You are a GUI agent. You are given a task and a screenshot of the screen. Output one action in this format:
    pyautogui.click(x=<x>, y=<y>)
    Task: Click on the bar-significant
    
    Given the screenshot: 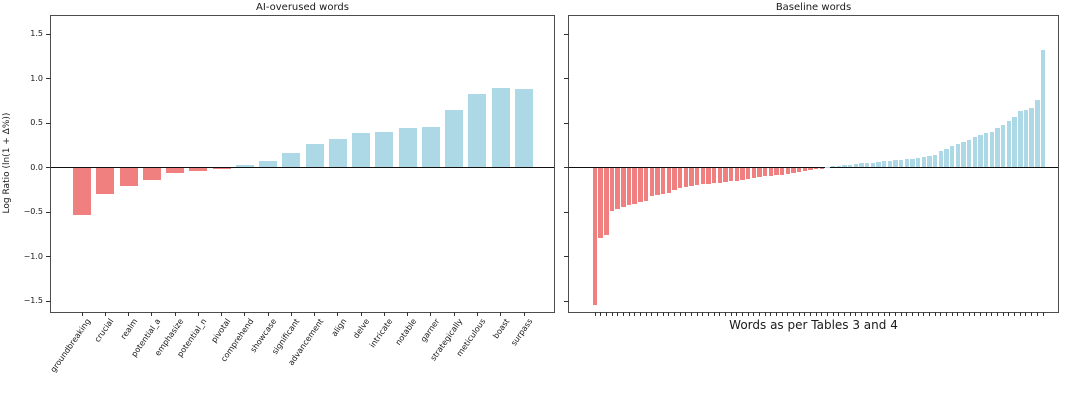 What is the action you would take?
    pyautogui.click(x=291, y=160)
    